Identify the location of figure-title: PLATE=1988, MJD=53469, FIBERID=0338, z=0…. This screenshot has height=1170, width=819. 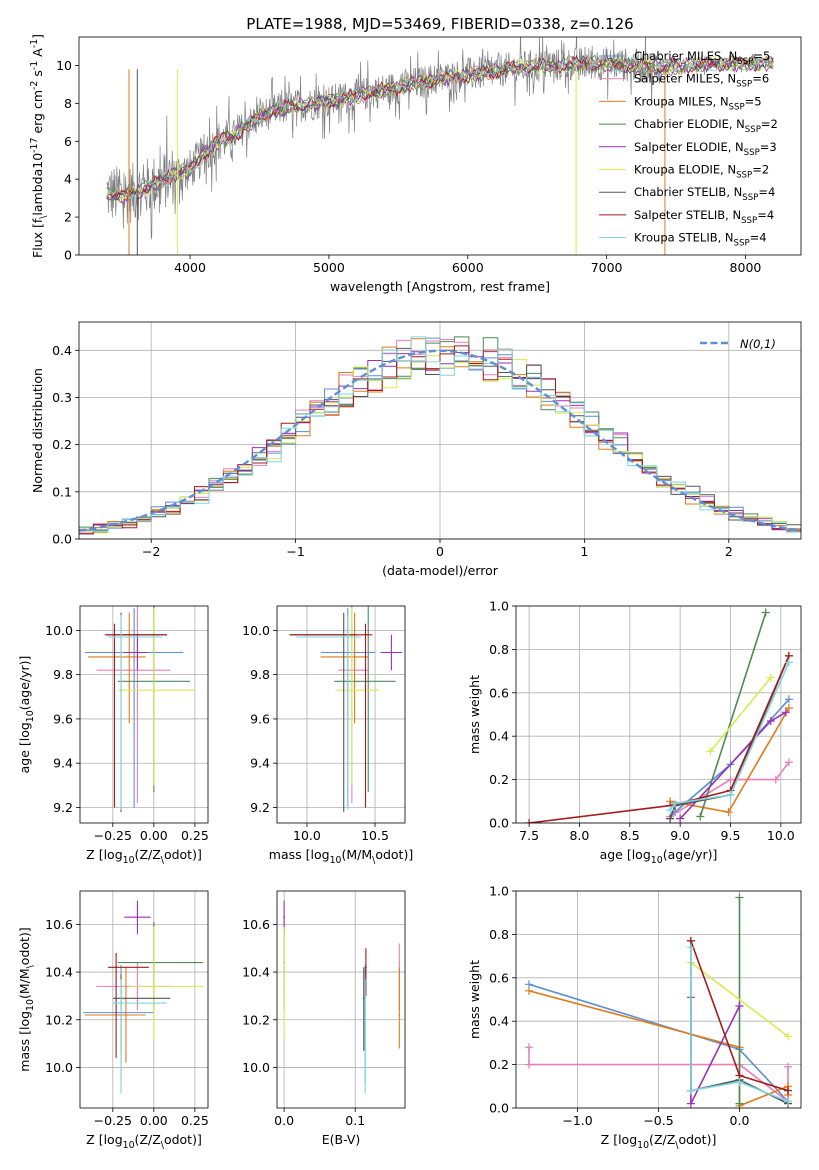
(439, 24).